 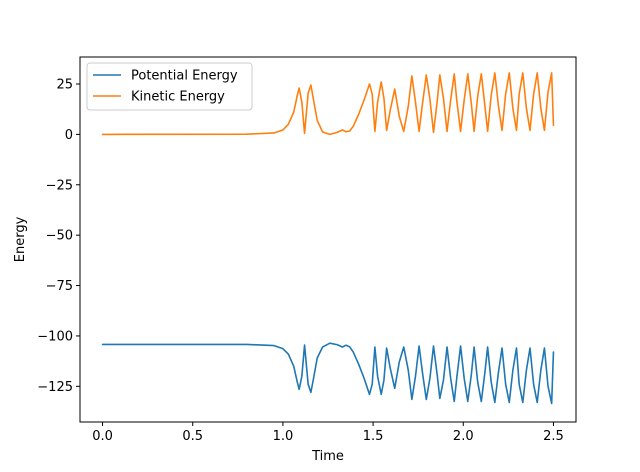 I want to click on x-tick-label: 1.5, so click(x=373, y=436).